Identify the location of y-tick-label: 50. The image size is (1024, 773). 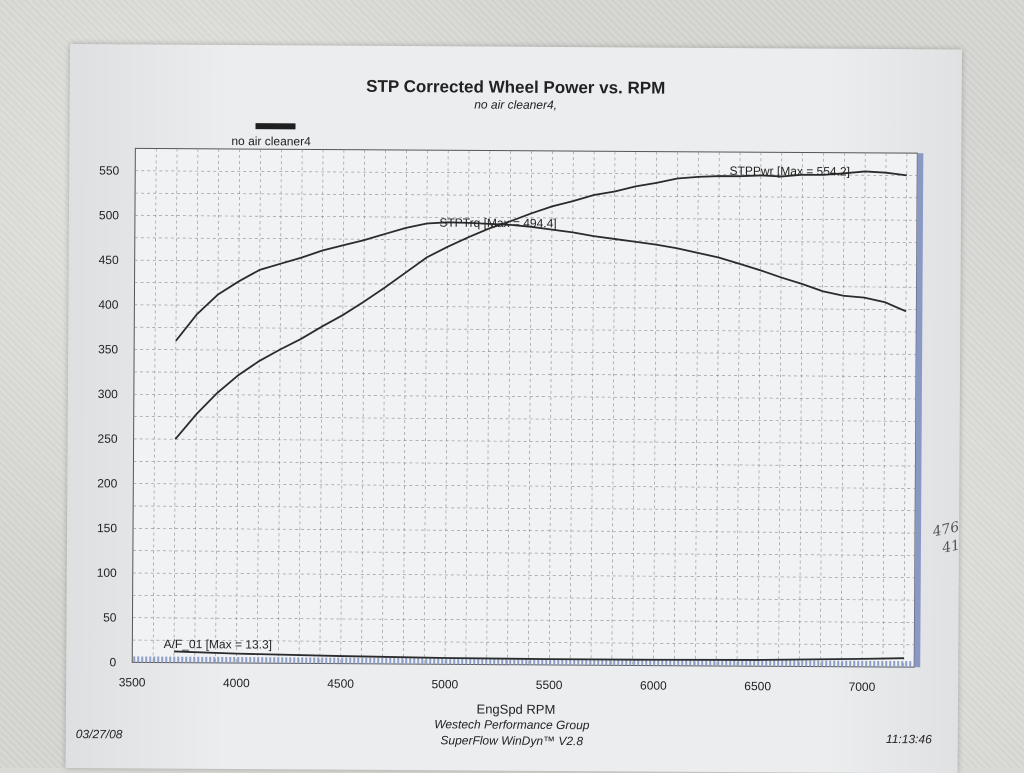
(110, 618).